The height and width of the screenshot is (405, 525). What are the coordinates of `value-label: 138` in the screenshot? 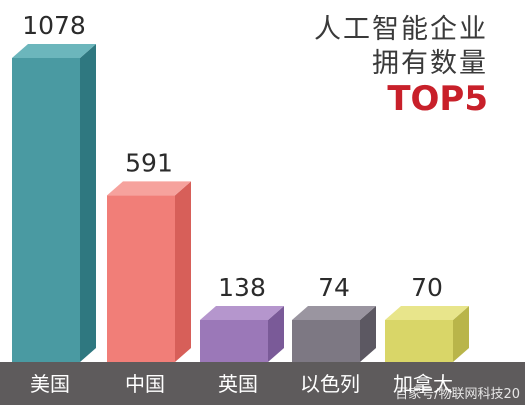 It's located at (242, 287).